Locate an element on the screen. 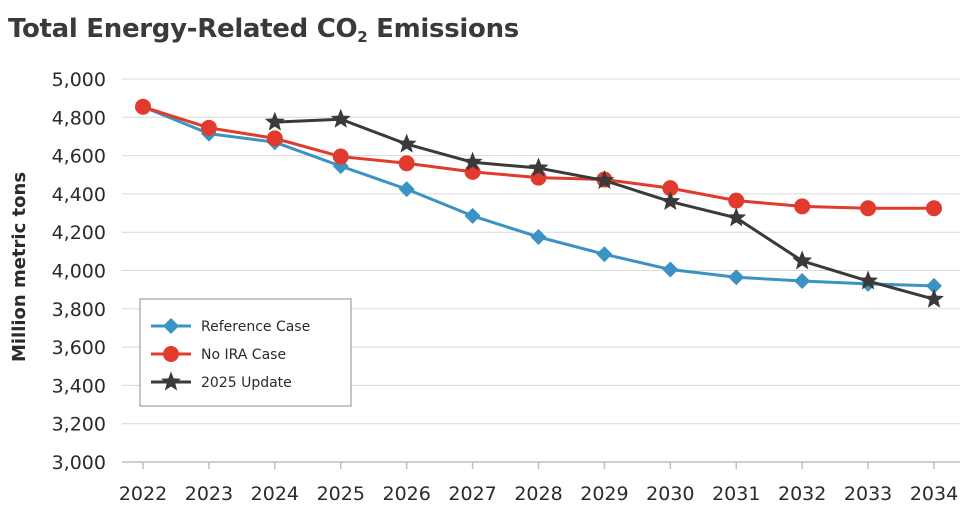  legend: Reference Case No IRA Case 2025 Update is located at coordinates (245, 352).